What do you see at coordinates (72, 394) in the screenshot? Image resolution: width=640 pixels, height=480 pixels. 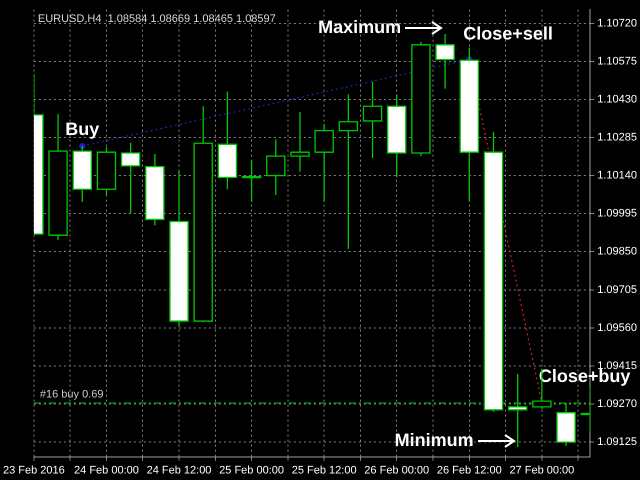 I see `ref-line-label: #16 buy 0.69` at bounding box center [72, 394].